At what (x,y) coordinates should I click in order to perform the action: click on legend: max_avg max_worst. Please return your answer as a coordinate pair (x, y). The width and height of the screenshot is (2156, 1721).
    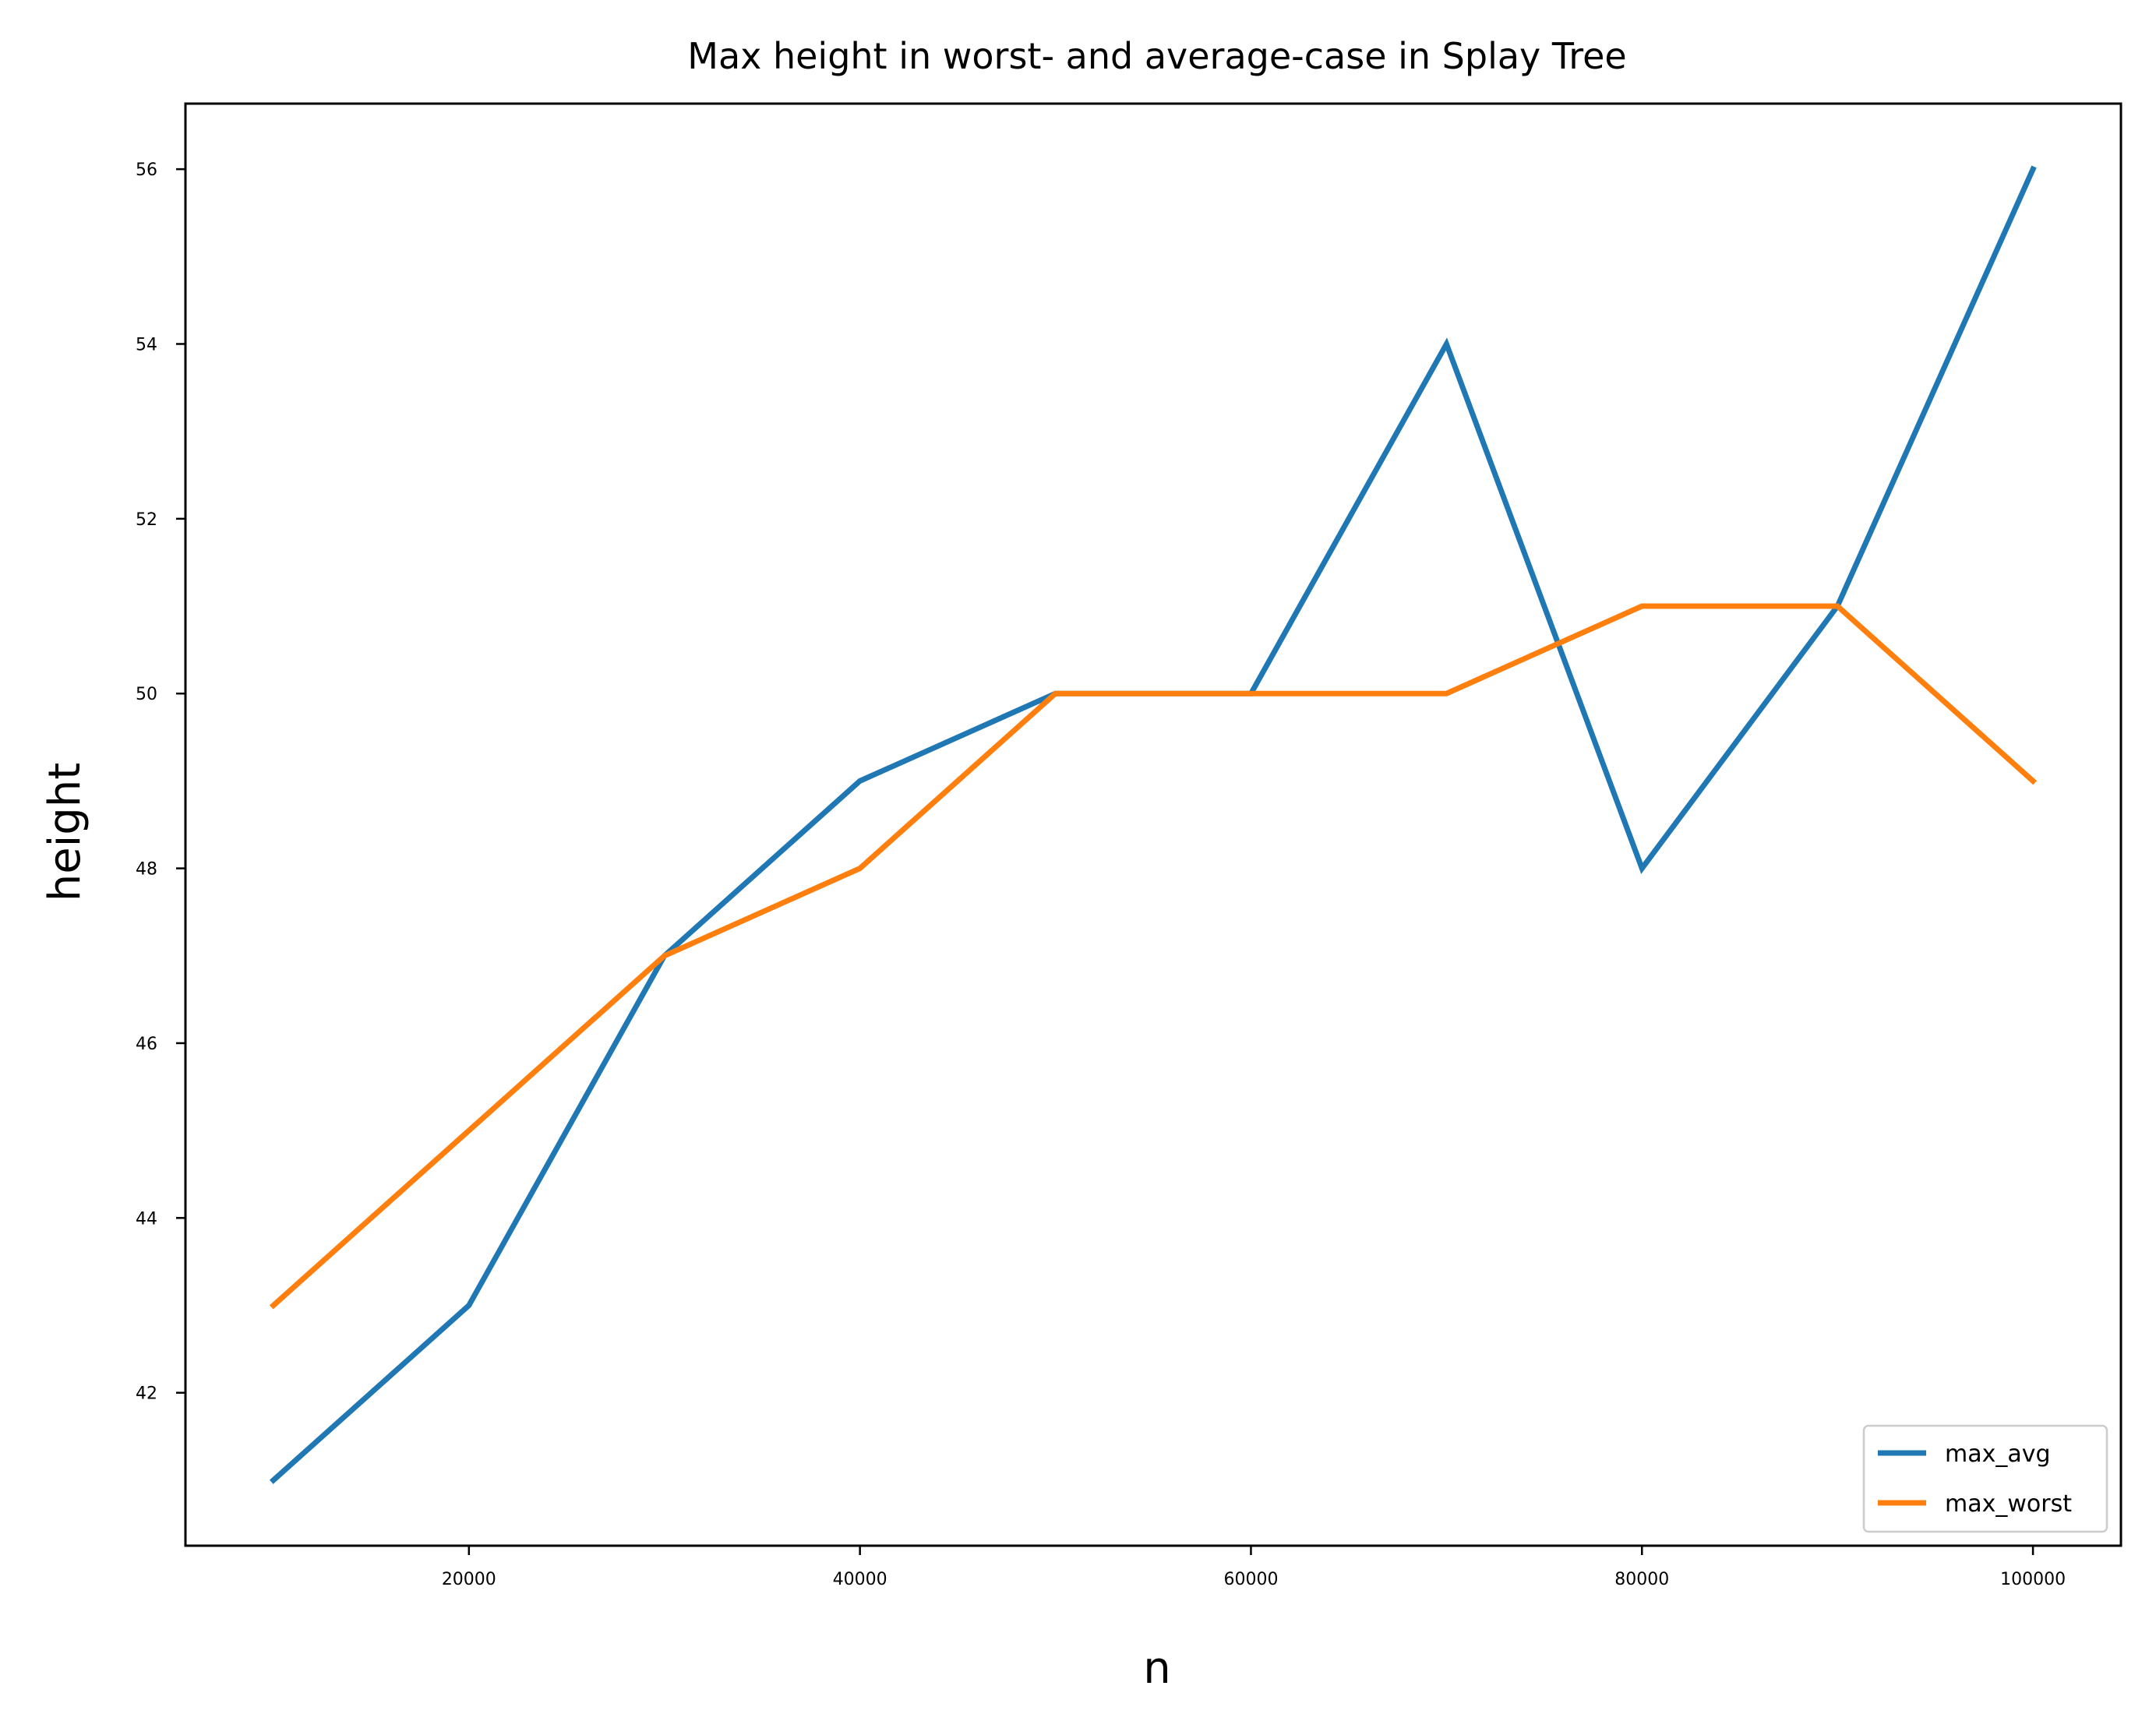
    Looking at the image, I should click on (1985, 1478).